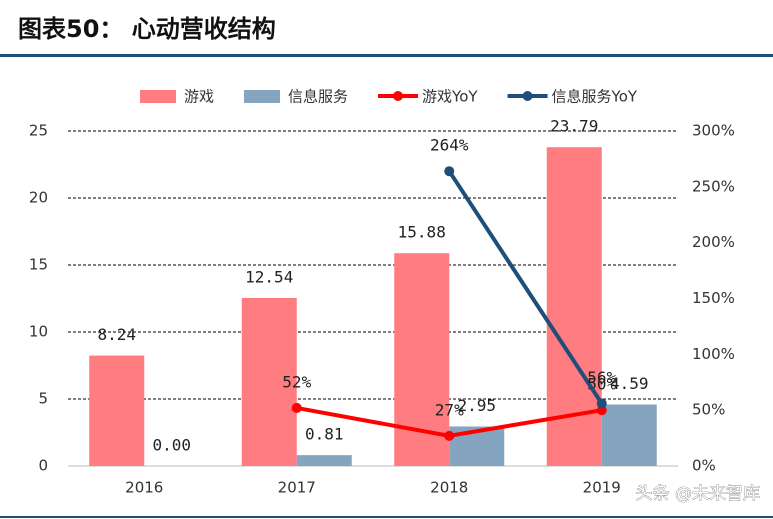 The image size is (773, 519). What do you see at coordinates (422, 232) in the screenshot?
I see `value-label: 15.88` at bounding box center [422, 232].